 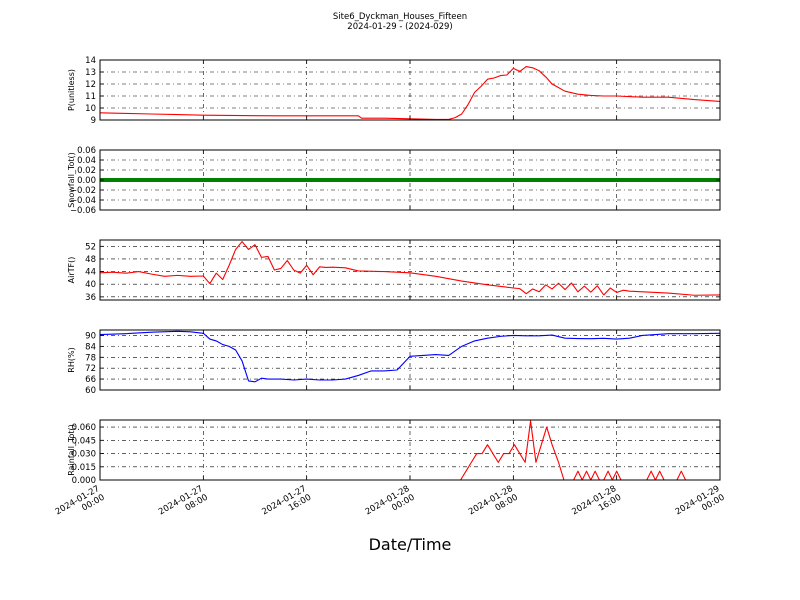 I want to click on rh-ytick-label: 66, so click(x=90, y=380).